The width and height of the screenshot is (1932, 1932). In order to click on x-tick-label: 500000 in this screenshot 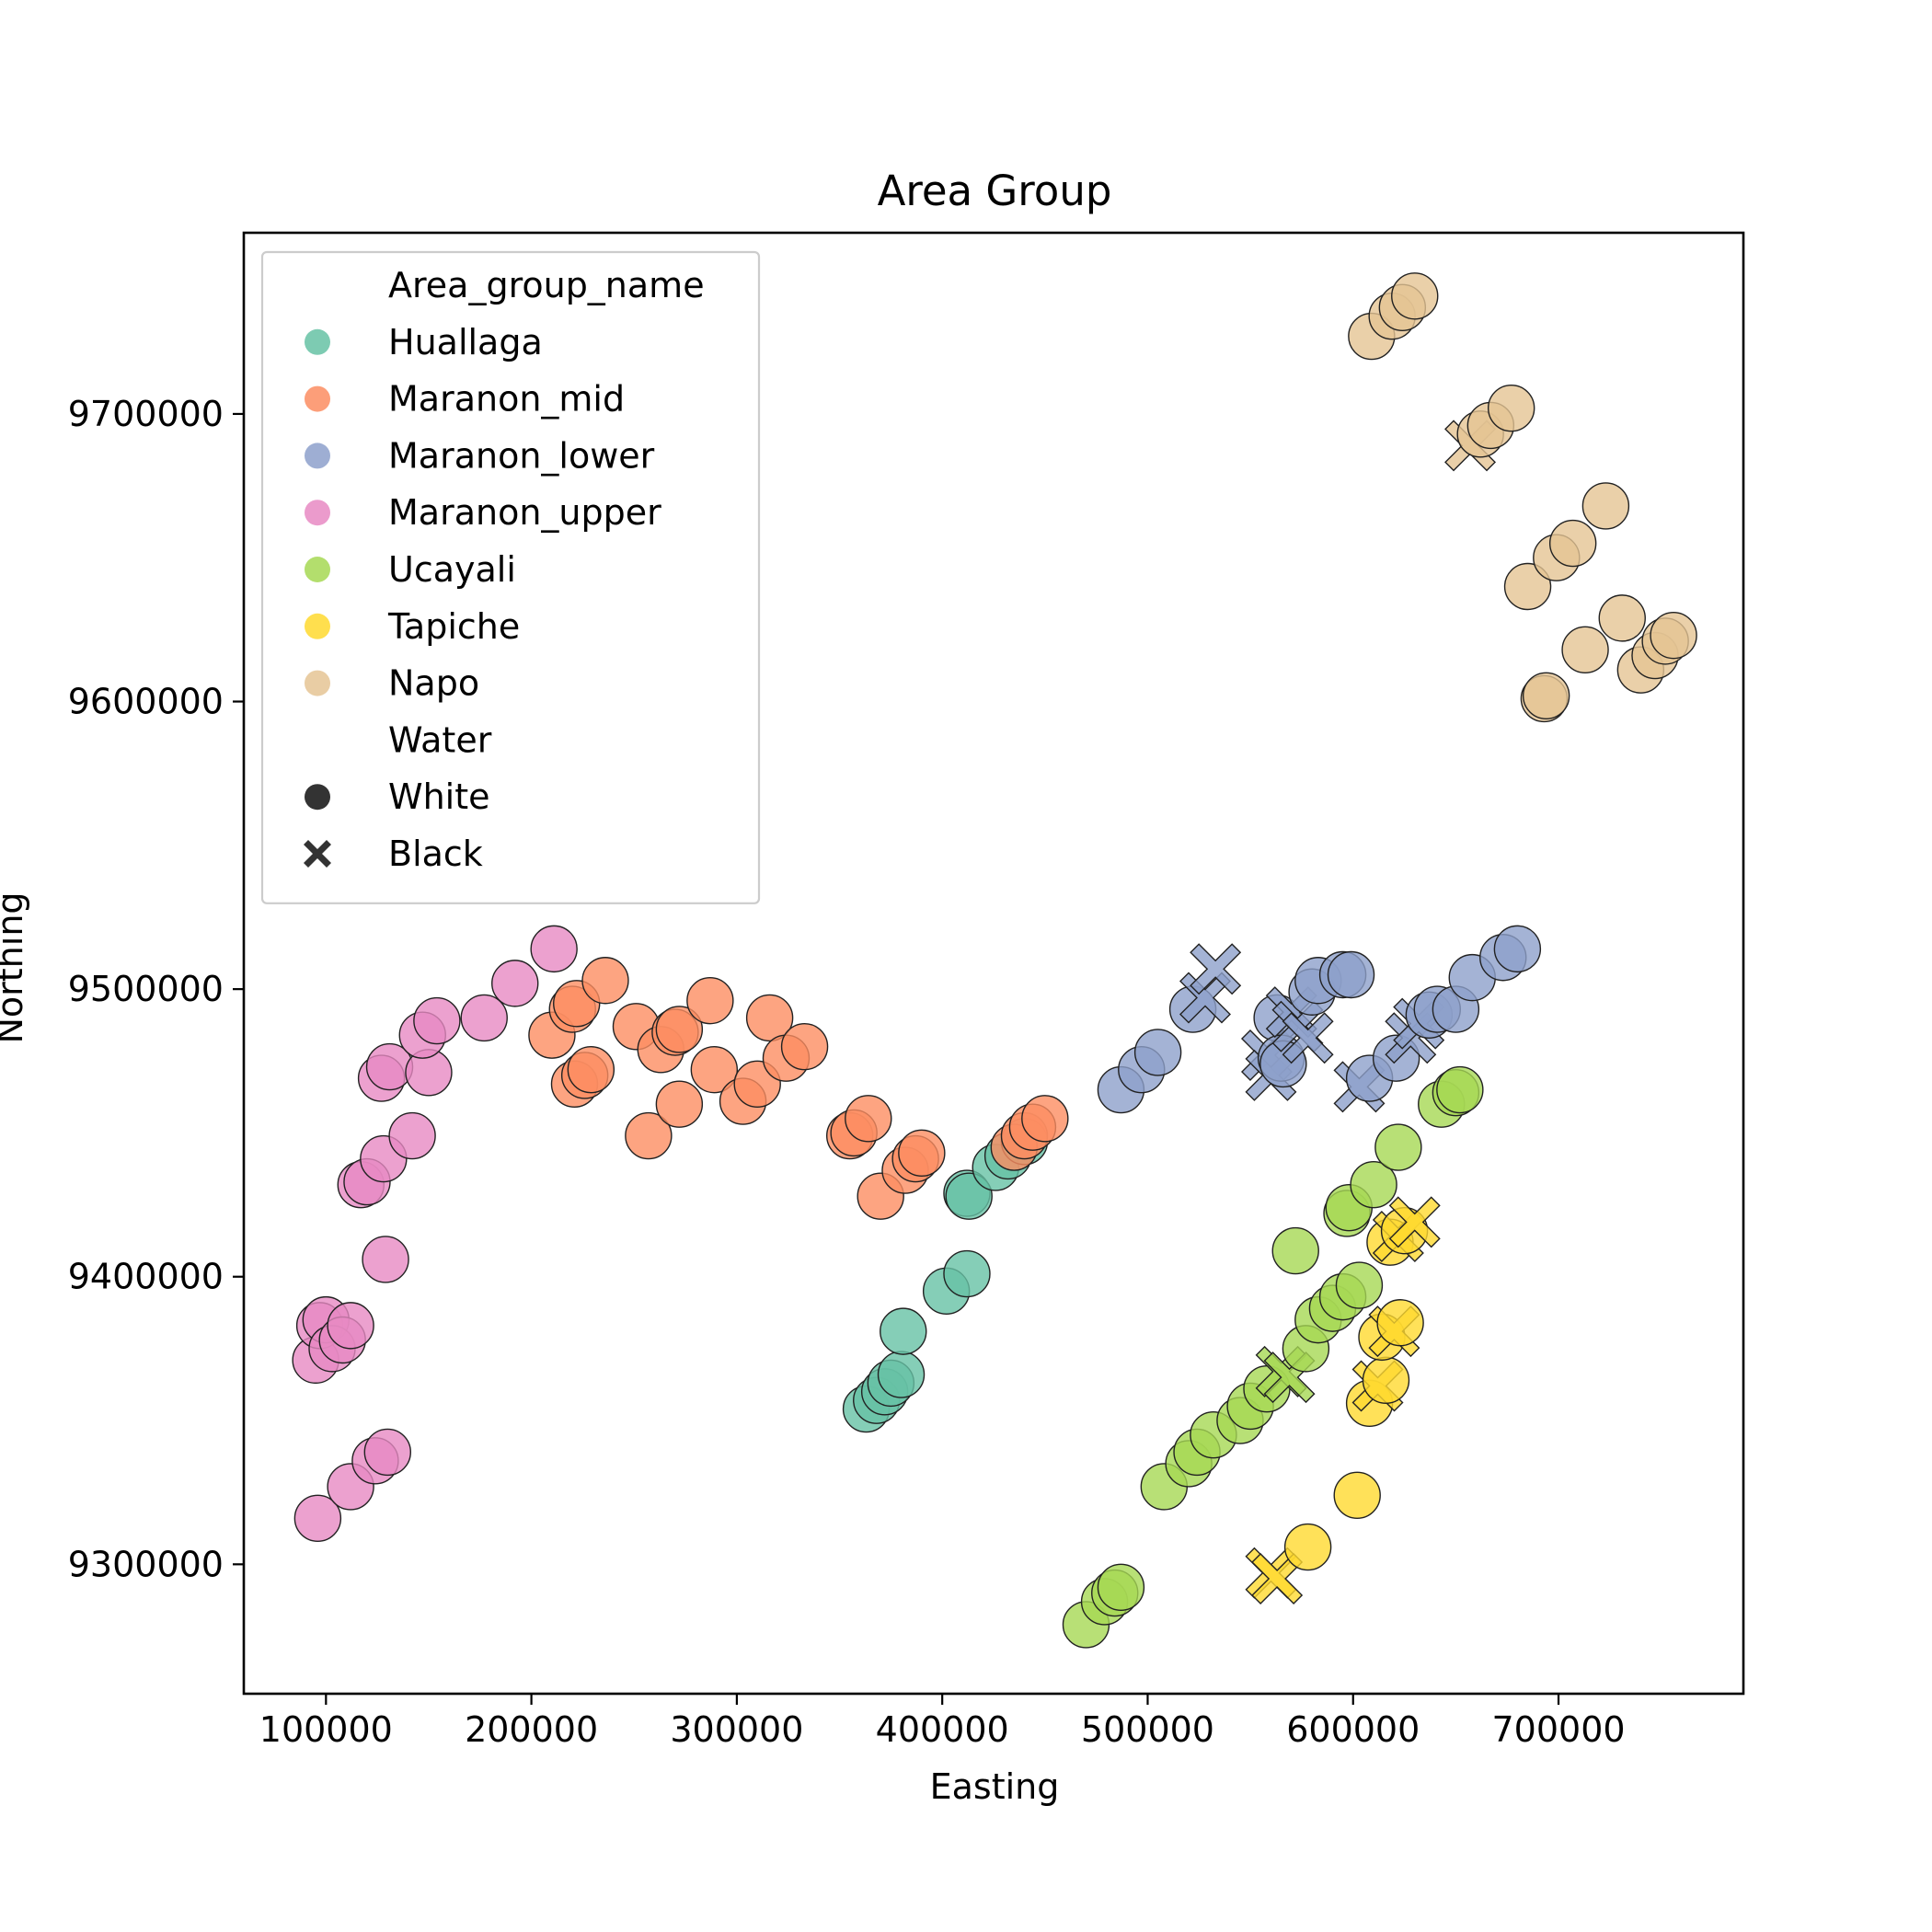, I will do `click(1147, 1729)`.